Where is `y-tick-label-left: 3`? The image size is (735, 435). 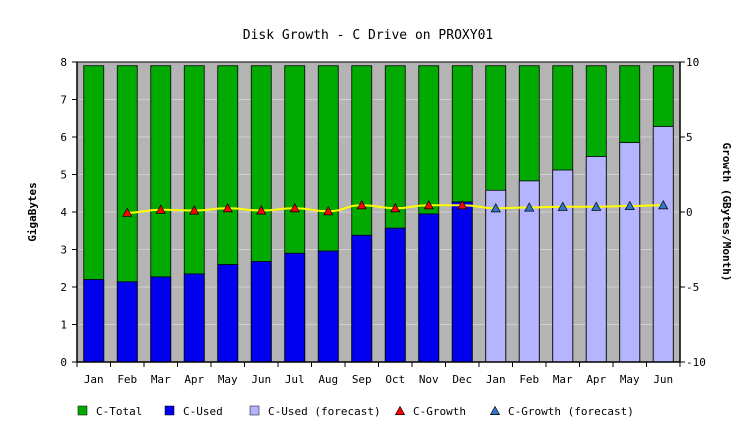 y-tick-label-left: 3 is located at coordinates (63, 250).